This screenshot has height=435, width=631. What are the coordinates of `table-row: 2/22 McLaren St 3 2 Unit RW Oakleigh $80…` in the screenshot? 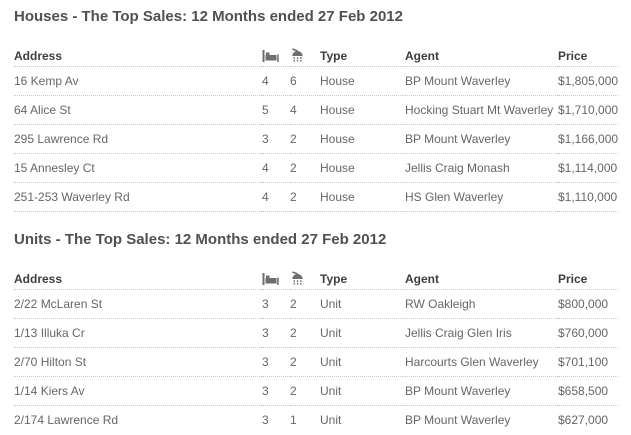 It's located at (316, 304).